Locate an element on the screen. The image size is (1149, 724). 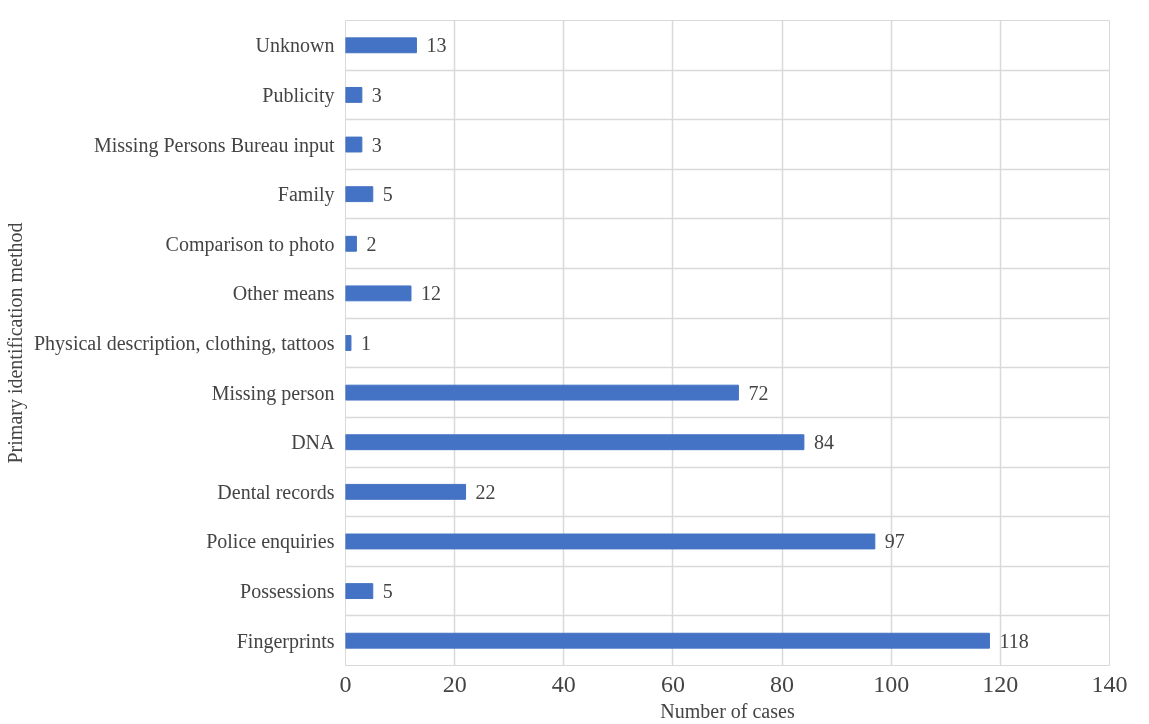
y-tick-label: Comparison to photo is located at coordinates (250, 244).